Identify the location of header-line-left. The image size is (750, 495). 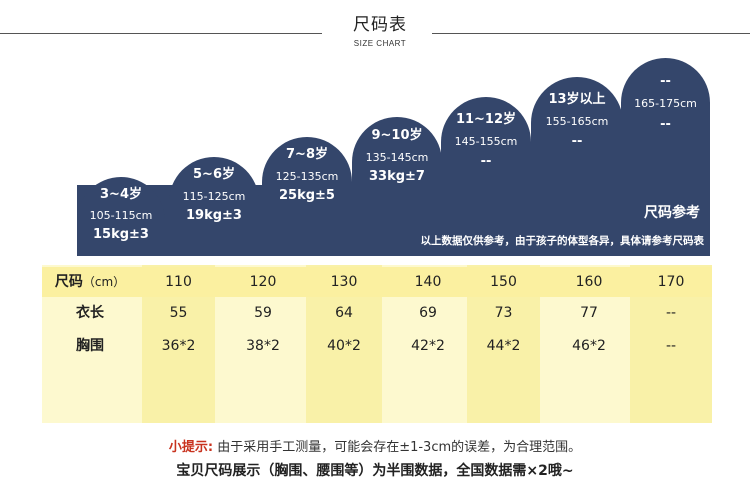
(161, 33).